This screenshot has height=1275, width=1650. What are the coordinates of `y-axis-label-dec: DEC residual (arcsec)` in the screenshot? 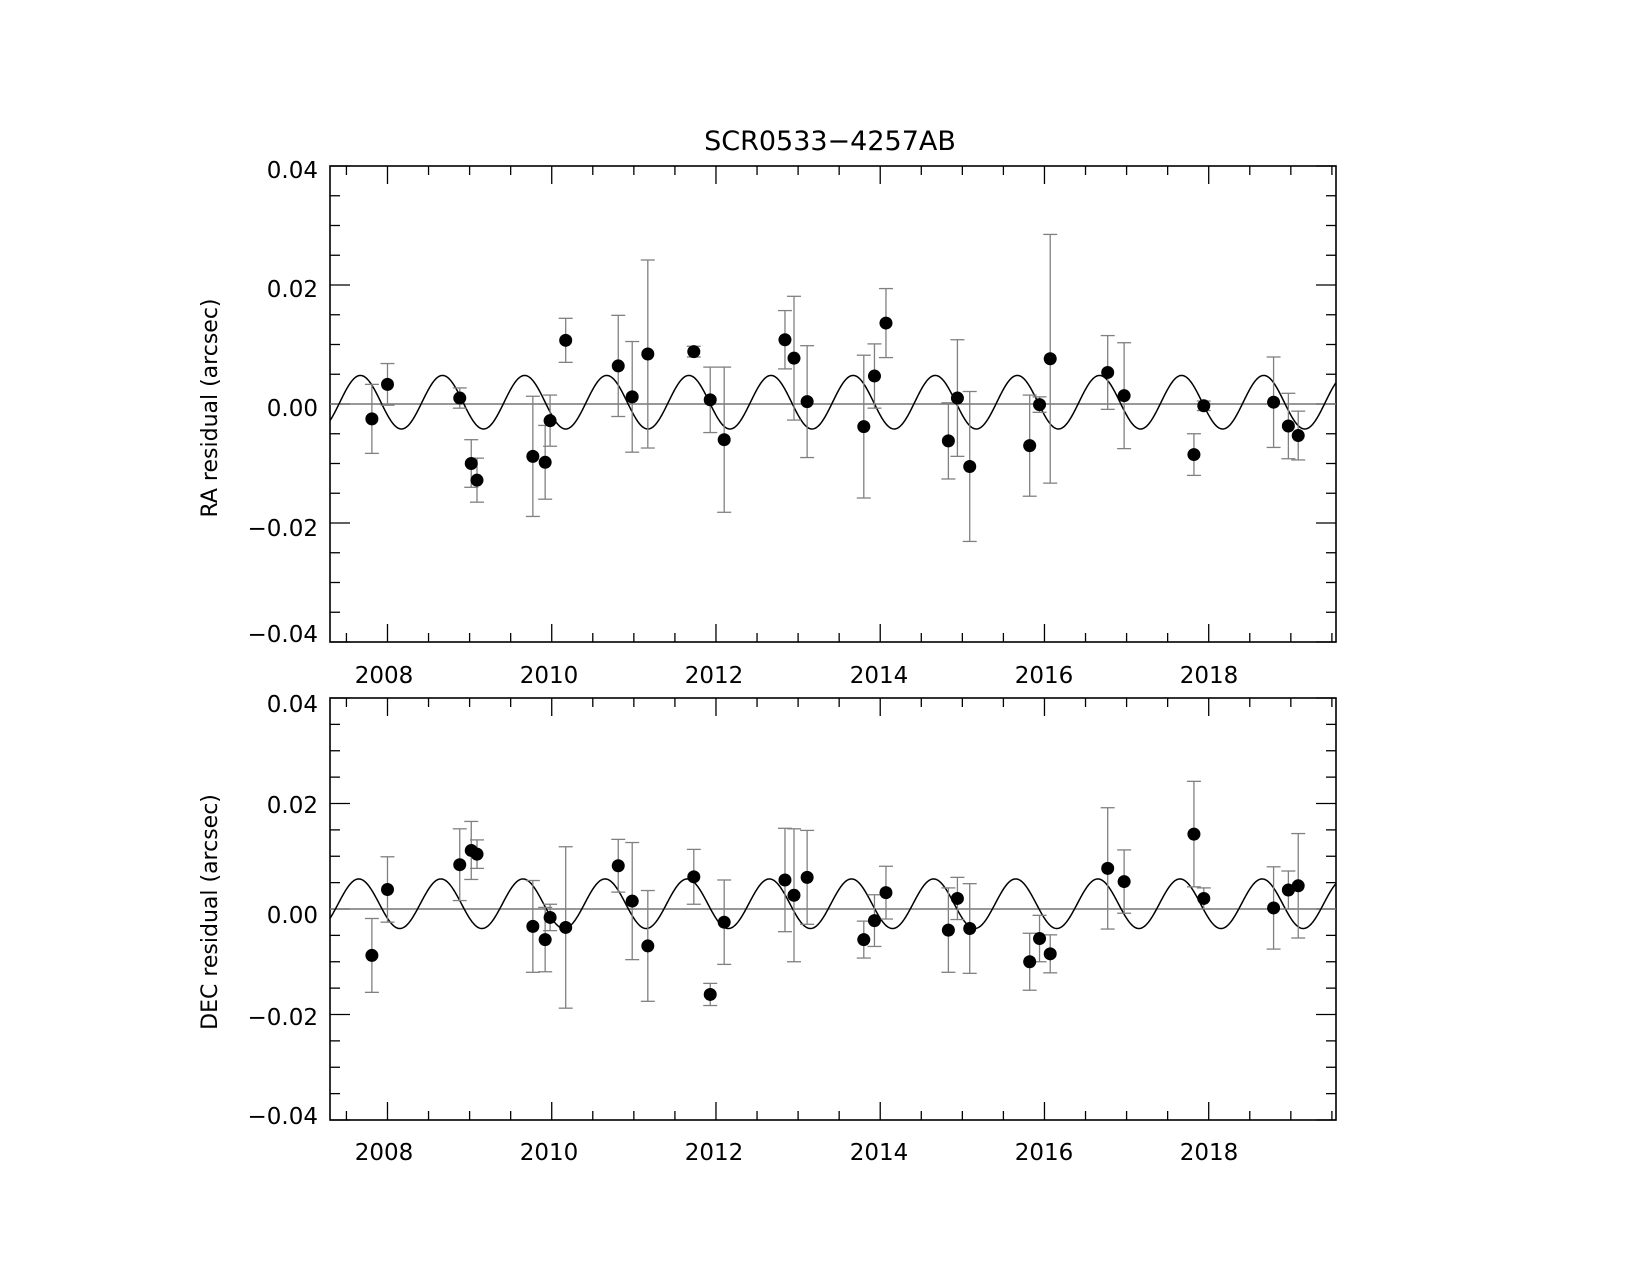 It's located at (210, 912).